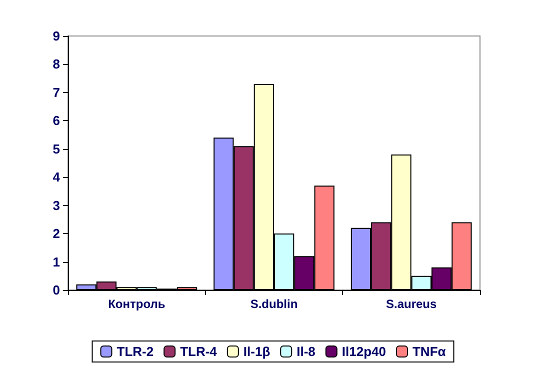  What do you see at coordinates (411, 304) in the screenshot?
I see `x-tick-label: S.aureus` at bounding box center [411, 304].